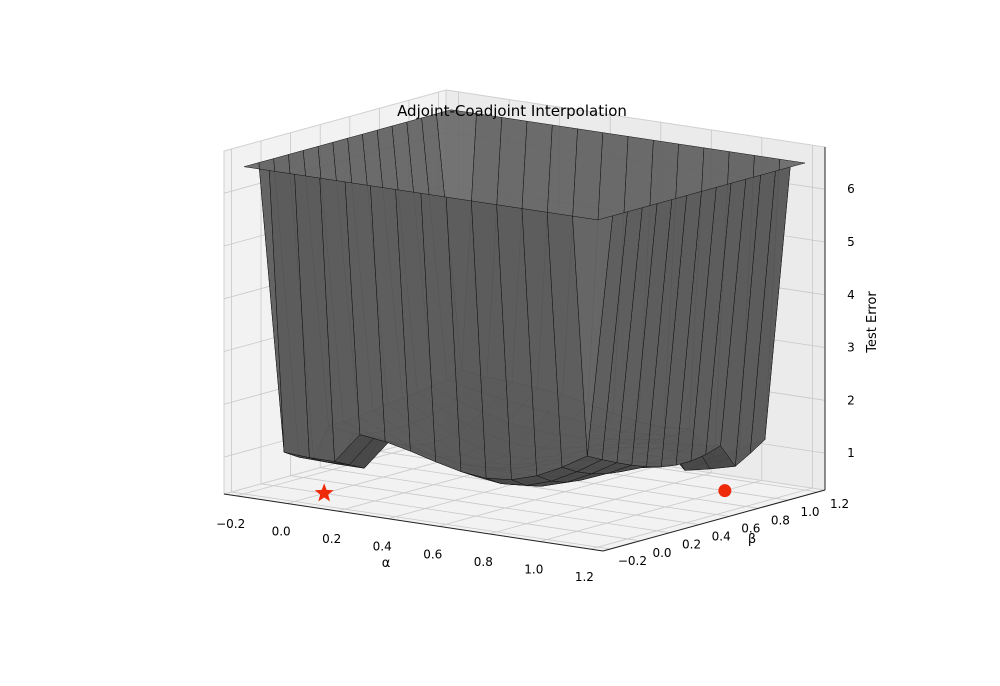 This screenshot has height=686, width=1000. What do you see at coordinates (533, 570) in the screenshot?
I see `x-tick-label: 1.0` at bounding box center [533, 570].